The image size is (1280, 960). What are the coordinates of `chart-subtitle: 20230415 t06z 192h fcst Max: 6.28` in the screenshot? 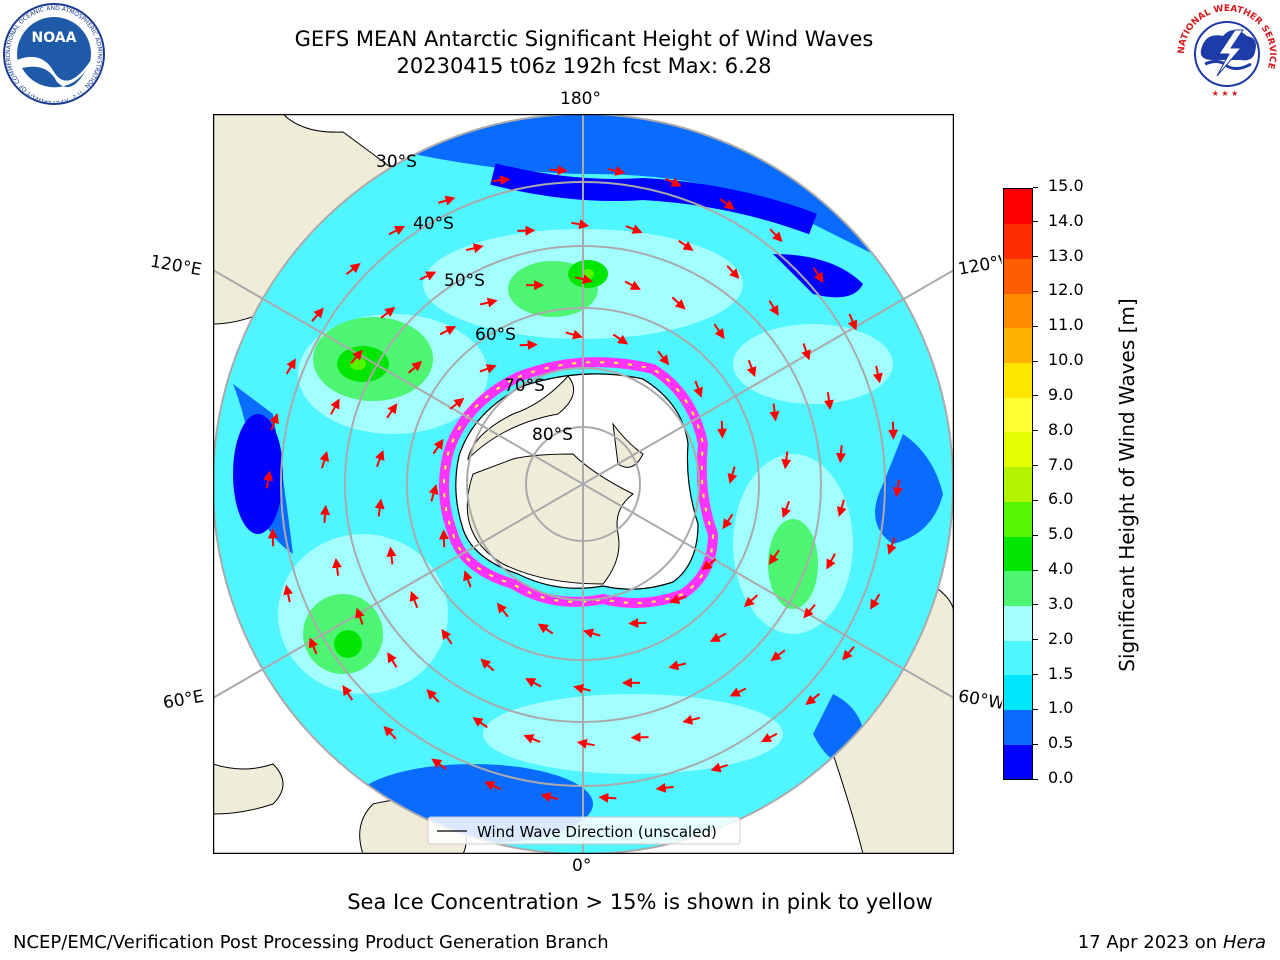 It's located at (584, 66).